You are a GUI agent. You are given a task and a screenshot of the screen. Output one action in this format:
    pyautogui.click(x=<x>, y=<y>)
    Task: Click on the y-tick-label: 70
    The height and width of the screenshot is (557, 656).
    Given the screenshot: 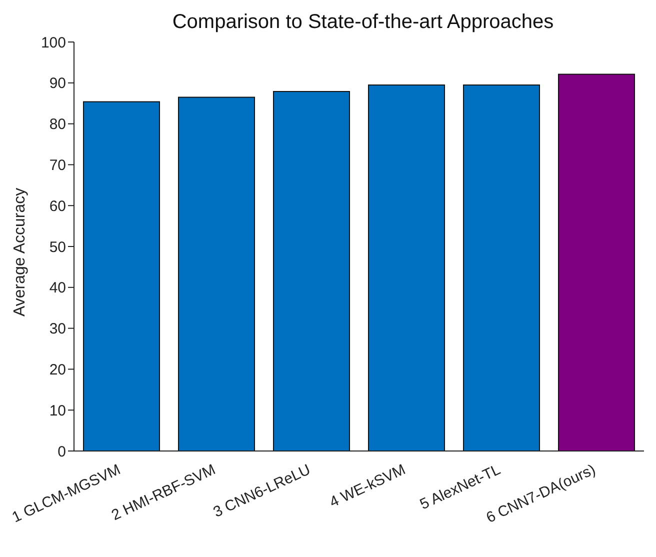 What is the action you would take?
    pyautogui.click(x=57, y=165)
    